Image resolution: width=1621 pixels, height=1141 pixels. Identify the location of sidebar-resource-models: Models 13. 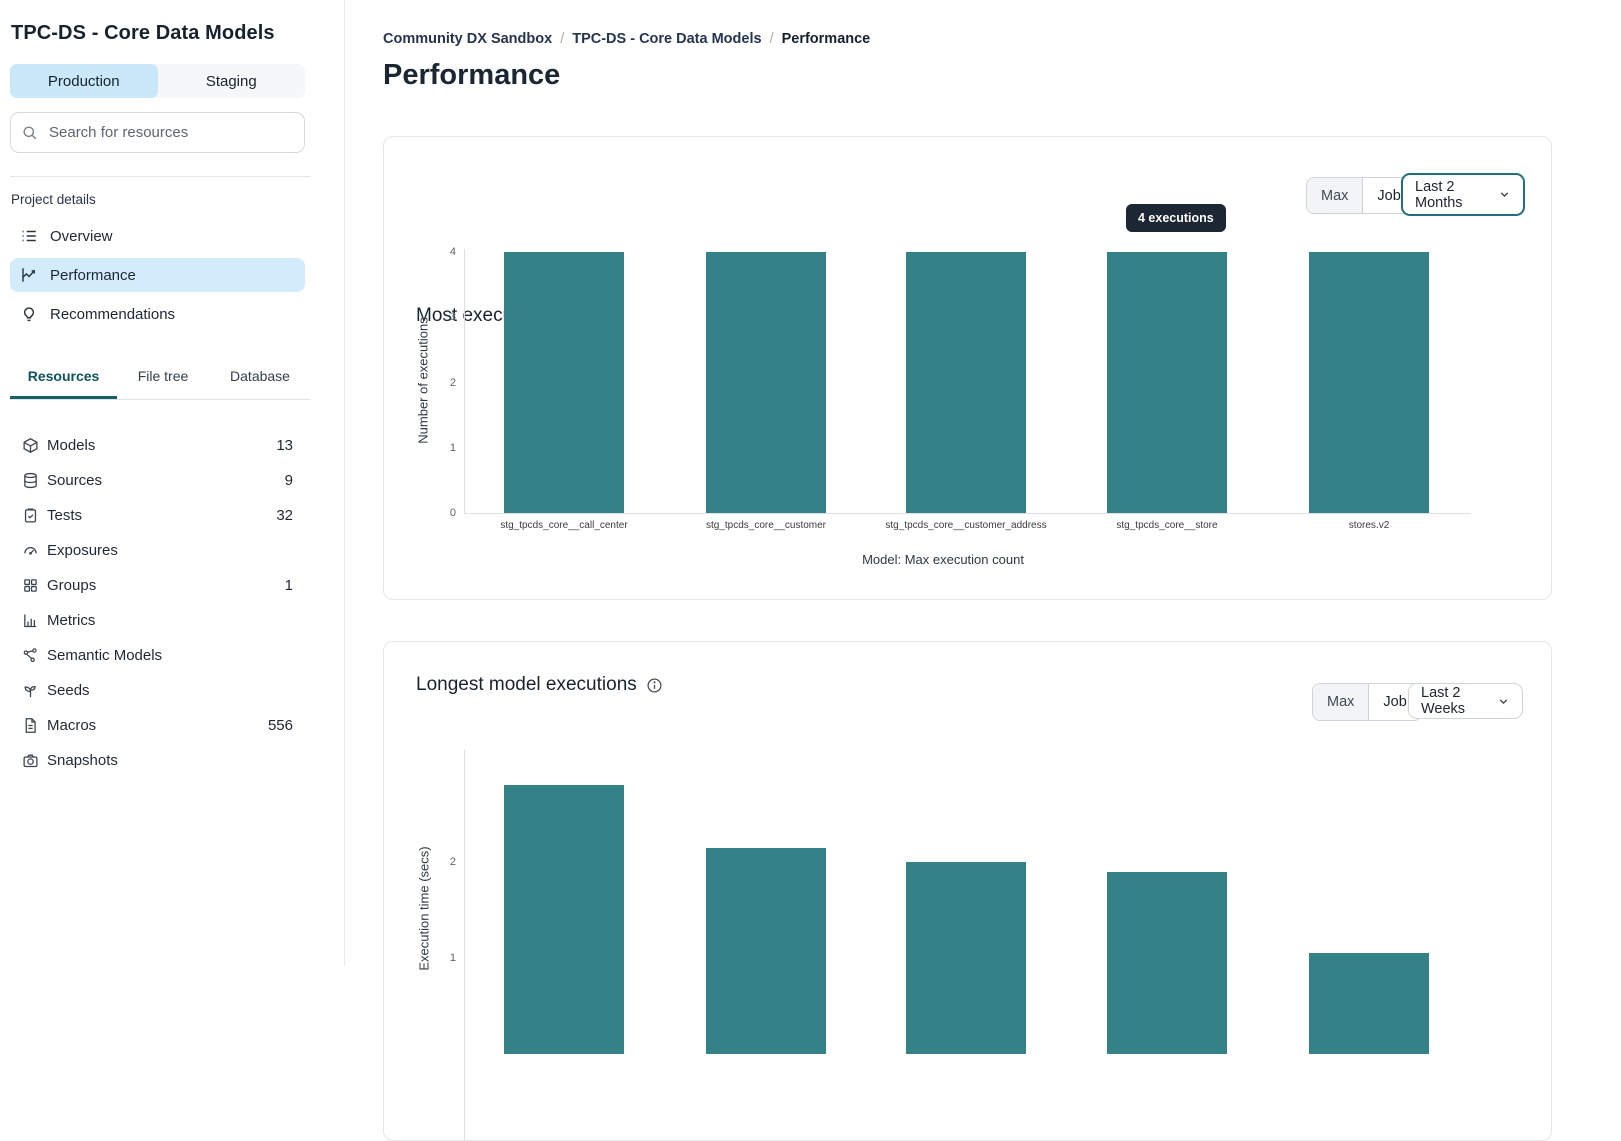
(157, 445).